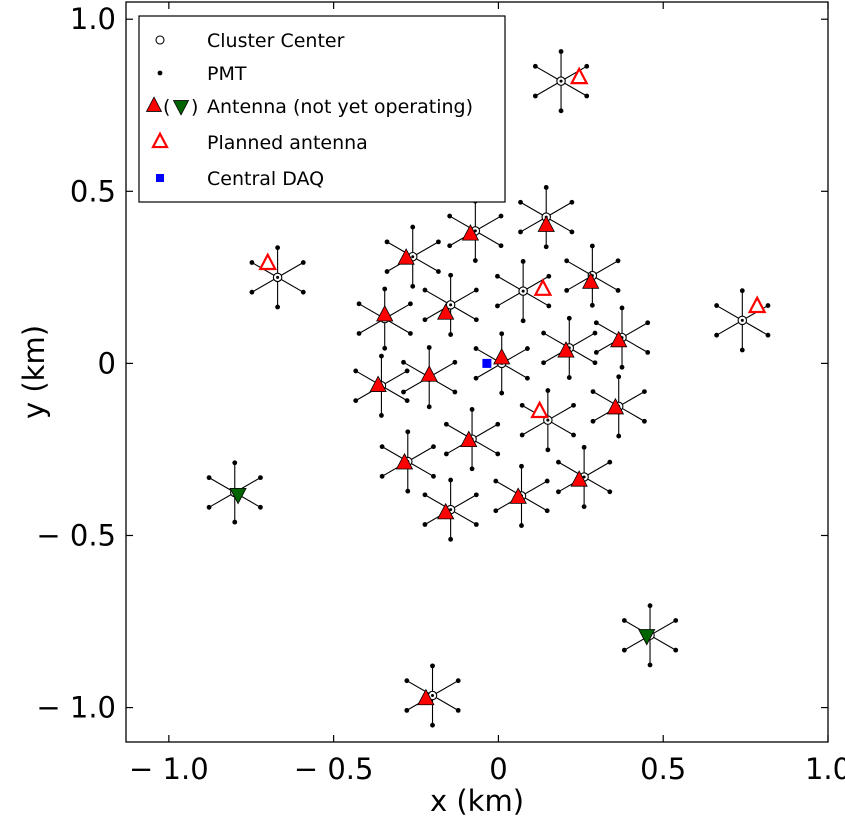 The height and width of the screenshot is (816, 845). I want to click on legend-not-operating-marker, so click(181, 108).